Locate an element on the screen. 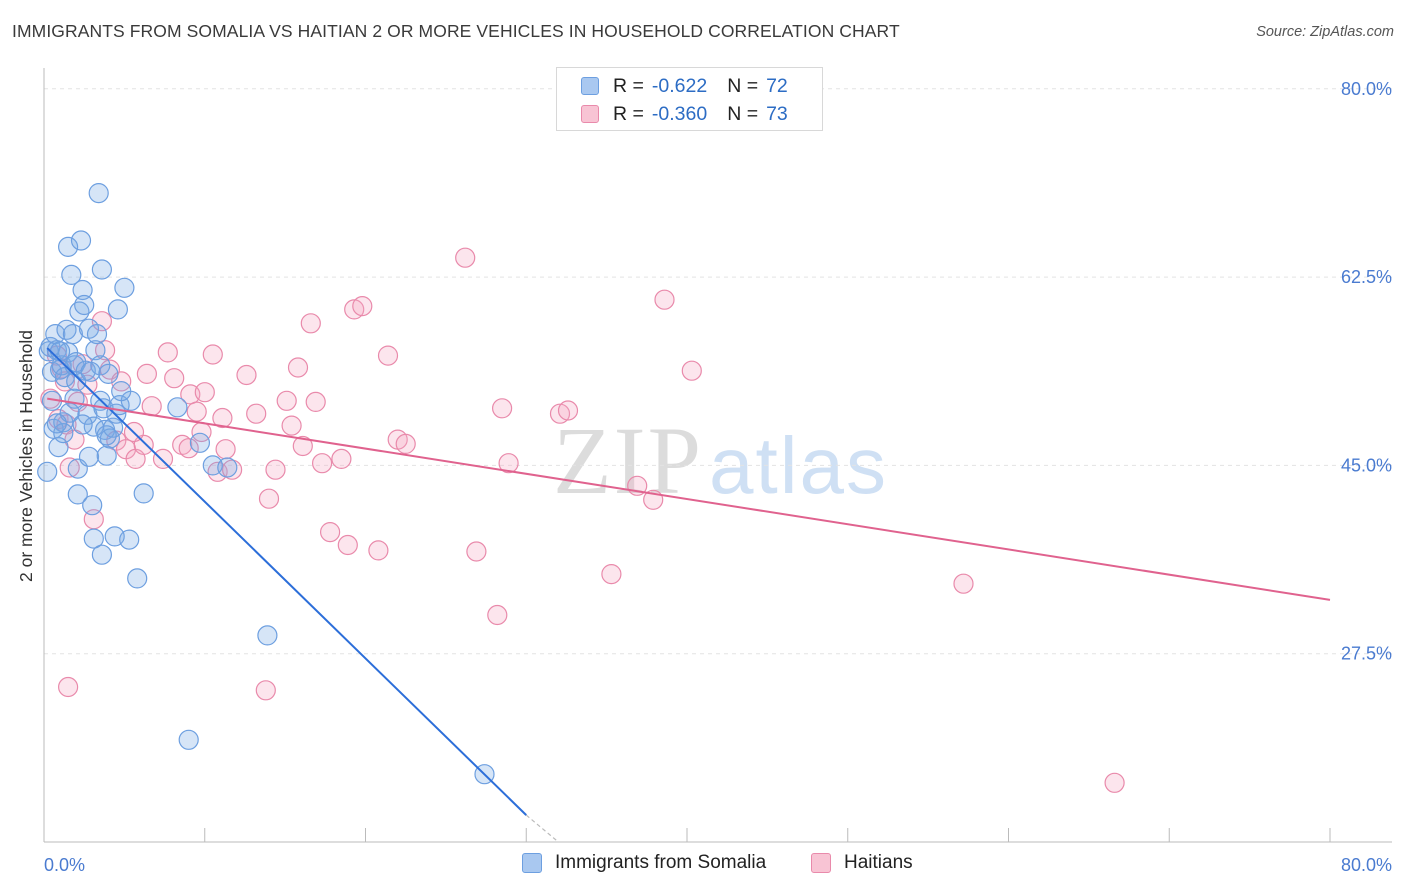 The image size is (1406, 892). chart-source: Source: ZipAtlas.com is located at coordinates (1325, 32).